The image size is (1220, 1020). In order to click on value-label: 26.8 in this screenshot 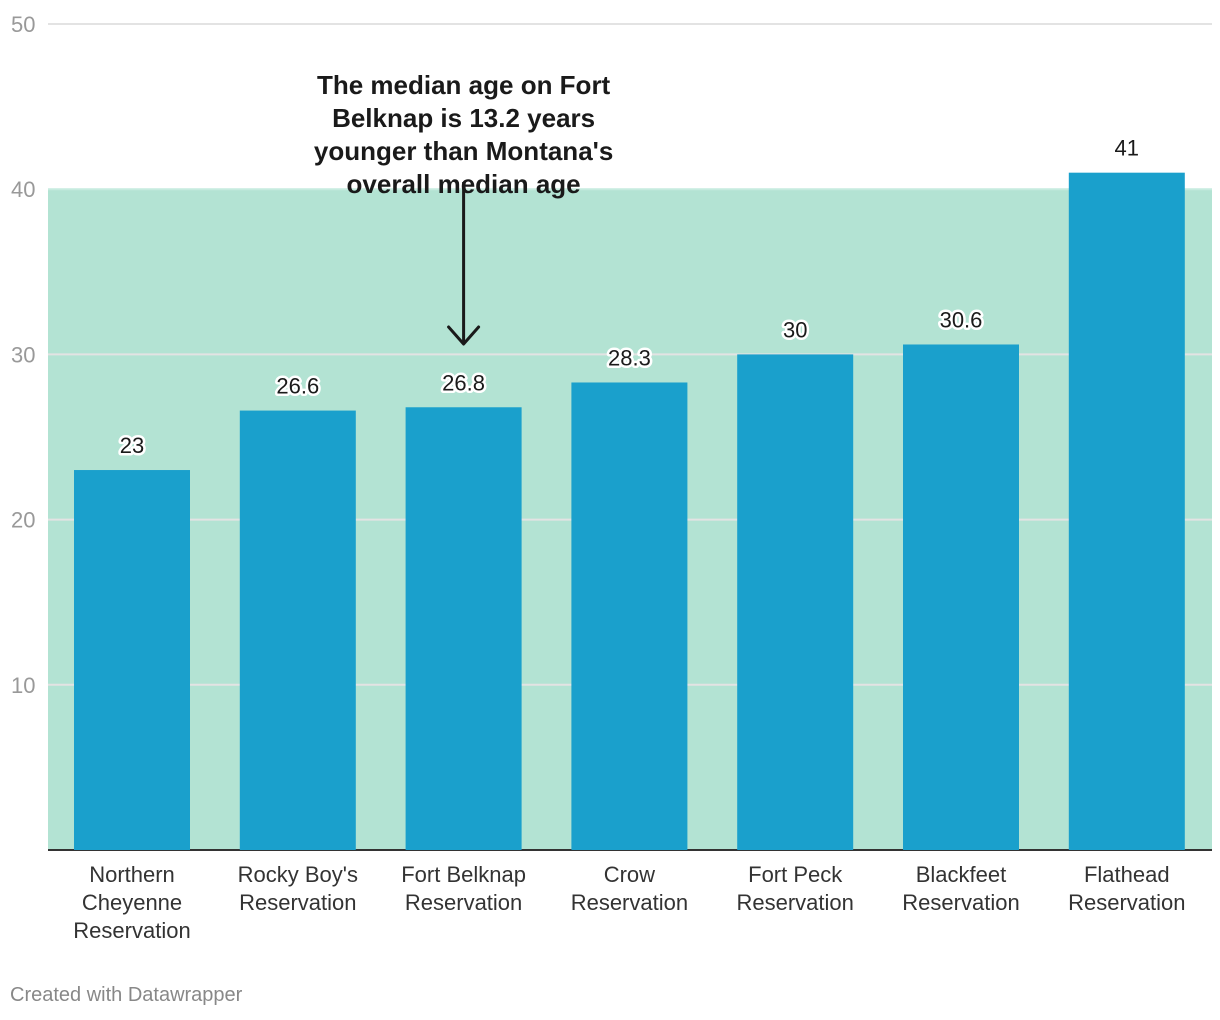, I will do `click(463, 382)`.